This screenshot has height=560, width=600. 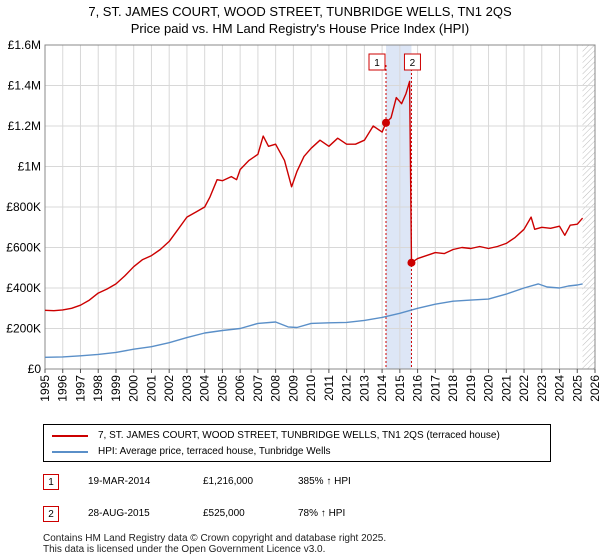 I want to click on x-tick-label: 2004, so click(x=205, y=388).